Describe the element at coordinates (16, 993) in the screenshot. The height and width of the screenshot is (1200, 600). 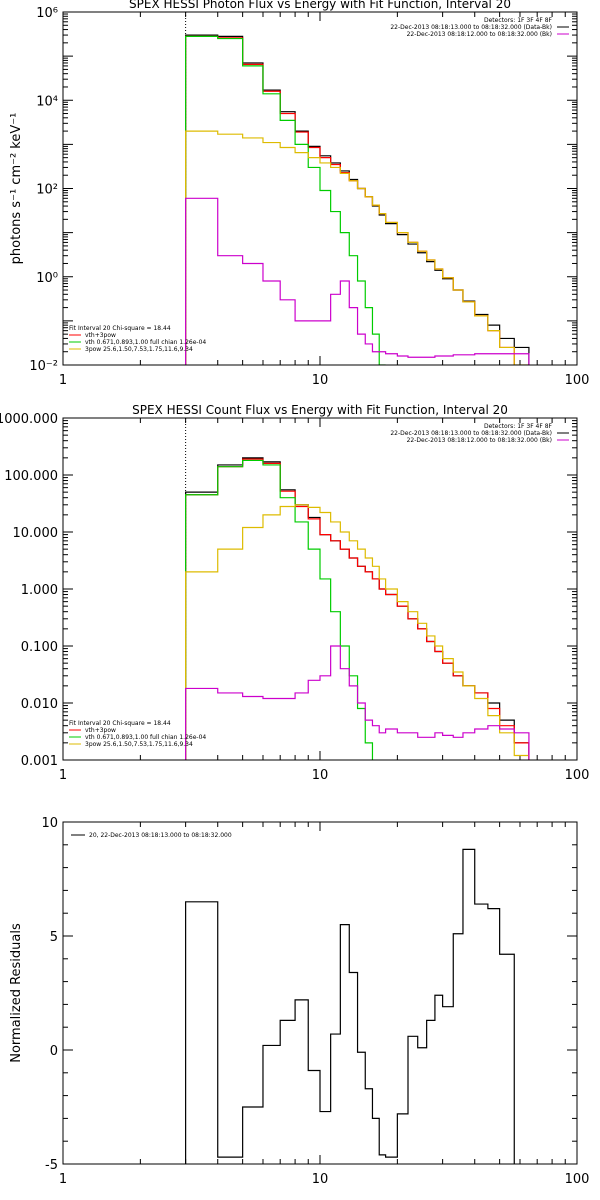
I see `y-axis-label: Normalized Residuals` at that location.